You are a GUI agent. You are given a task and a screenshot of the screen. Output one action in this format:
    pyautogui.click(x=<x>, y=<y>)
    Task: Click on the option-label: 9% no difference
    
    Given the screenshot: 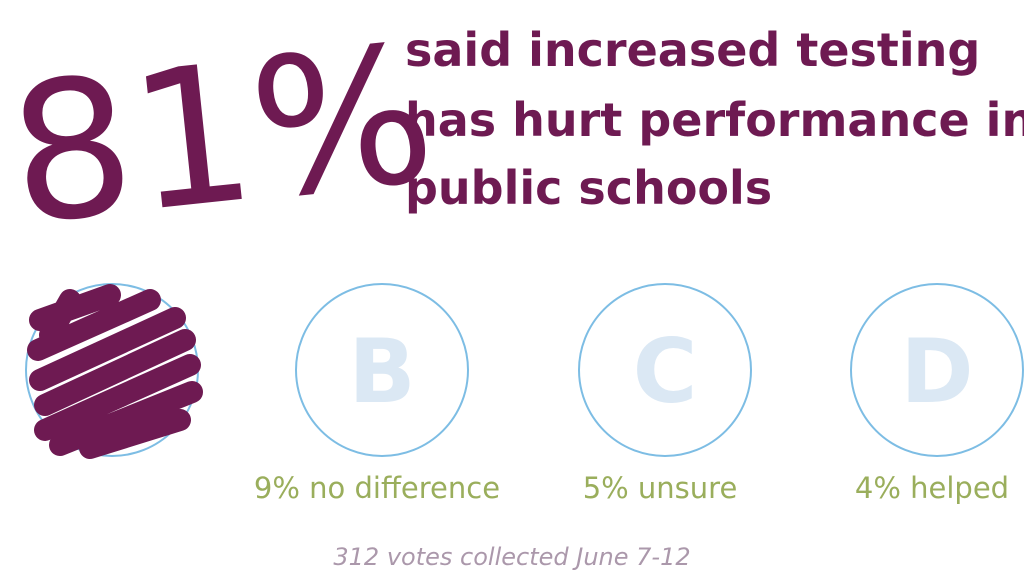 What is the action you would take?
    pyautogui.click(x=377, y=488)
    